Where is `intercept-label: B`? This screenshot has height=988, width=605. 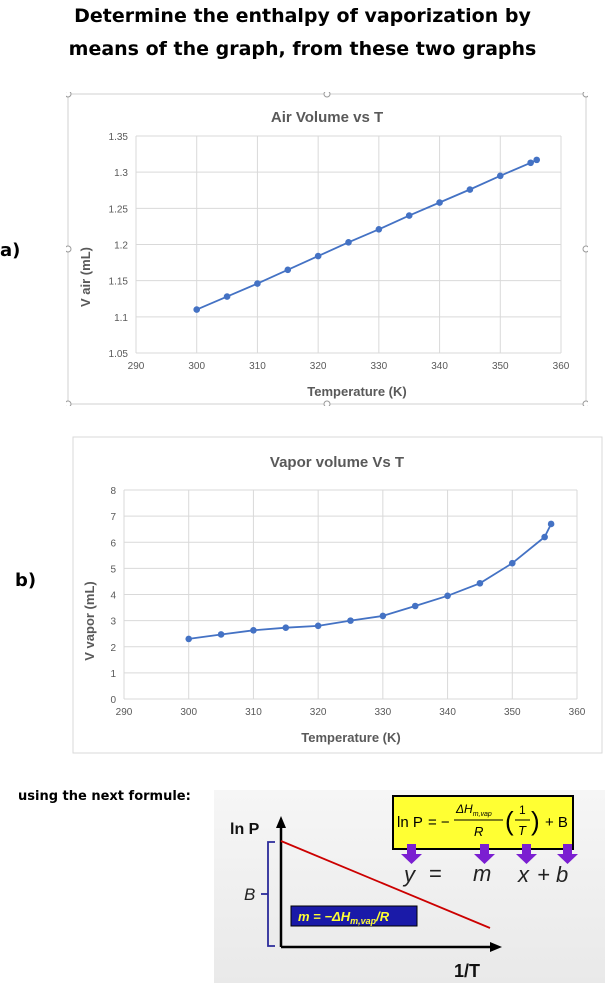
intercept-label: B is located at coordinates (249, 894).